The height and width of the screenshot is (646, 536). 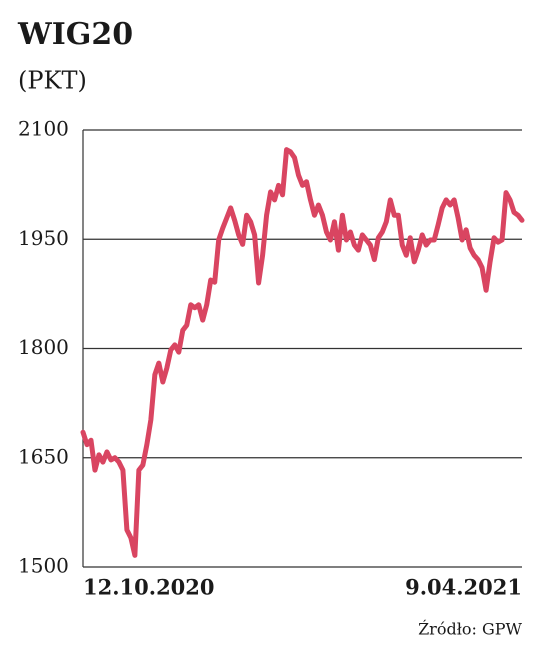 What do you see at coordinates (52, 81) in the screenshot?
I see `chart-subtitle: (PKT)` at bounding box center [52, 81].